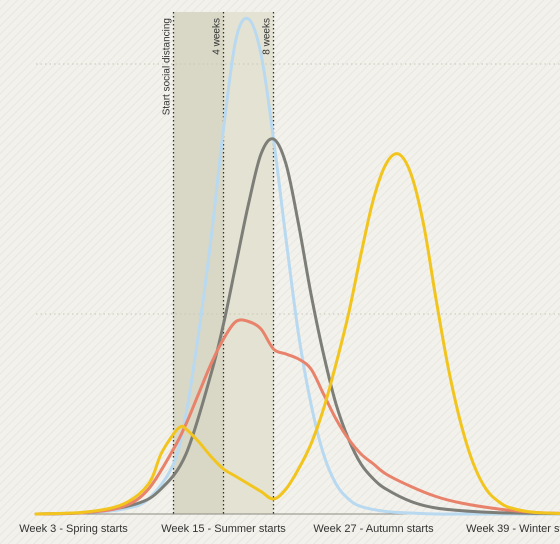 The image size is (560, 544). Describe the element at coordinates (217, 36) in the screenshot. I see `vertical-marker-label-1: 4 weeks` at that location.